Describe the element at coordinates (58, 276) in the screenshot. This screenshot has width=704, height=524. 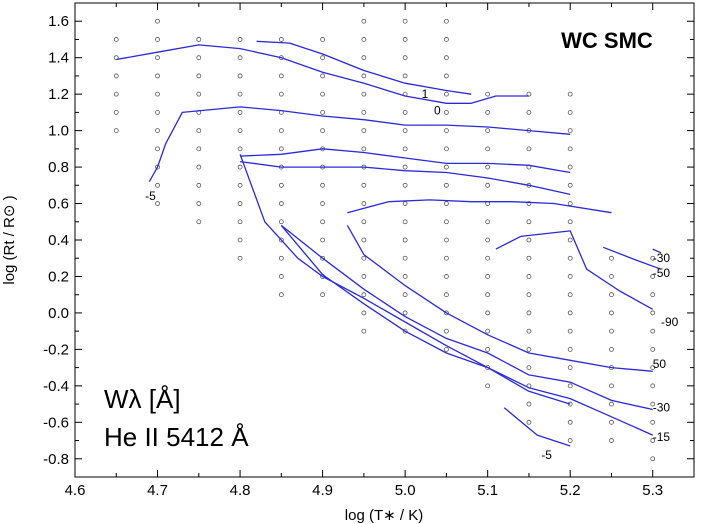
I see `y-tick-label: 0.2` at that location.